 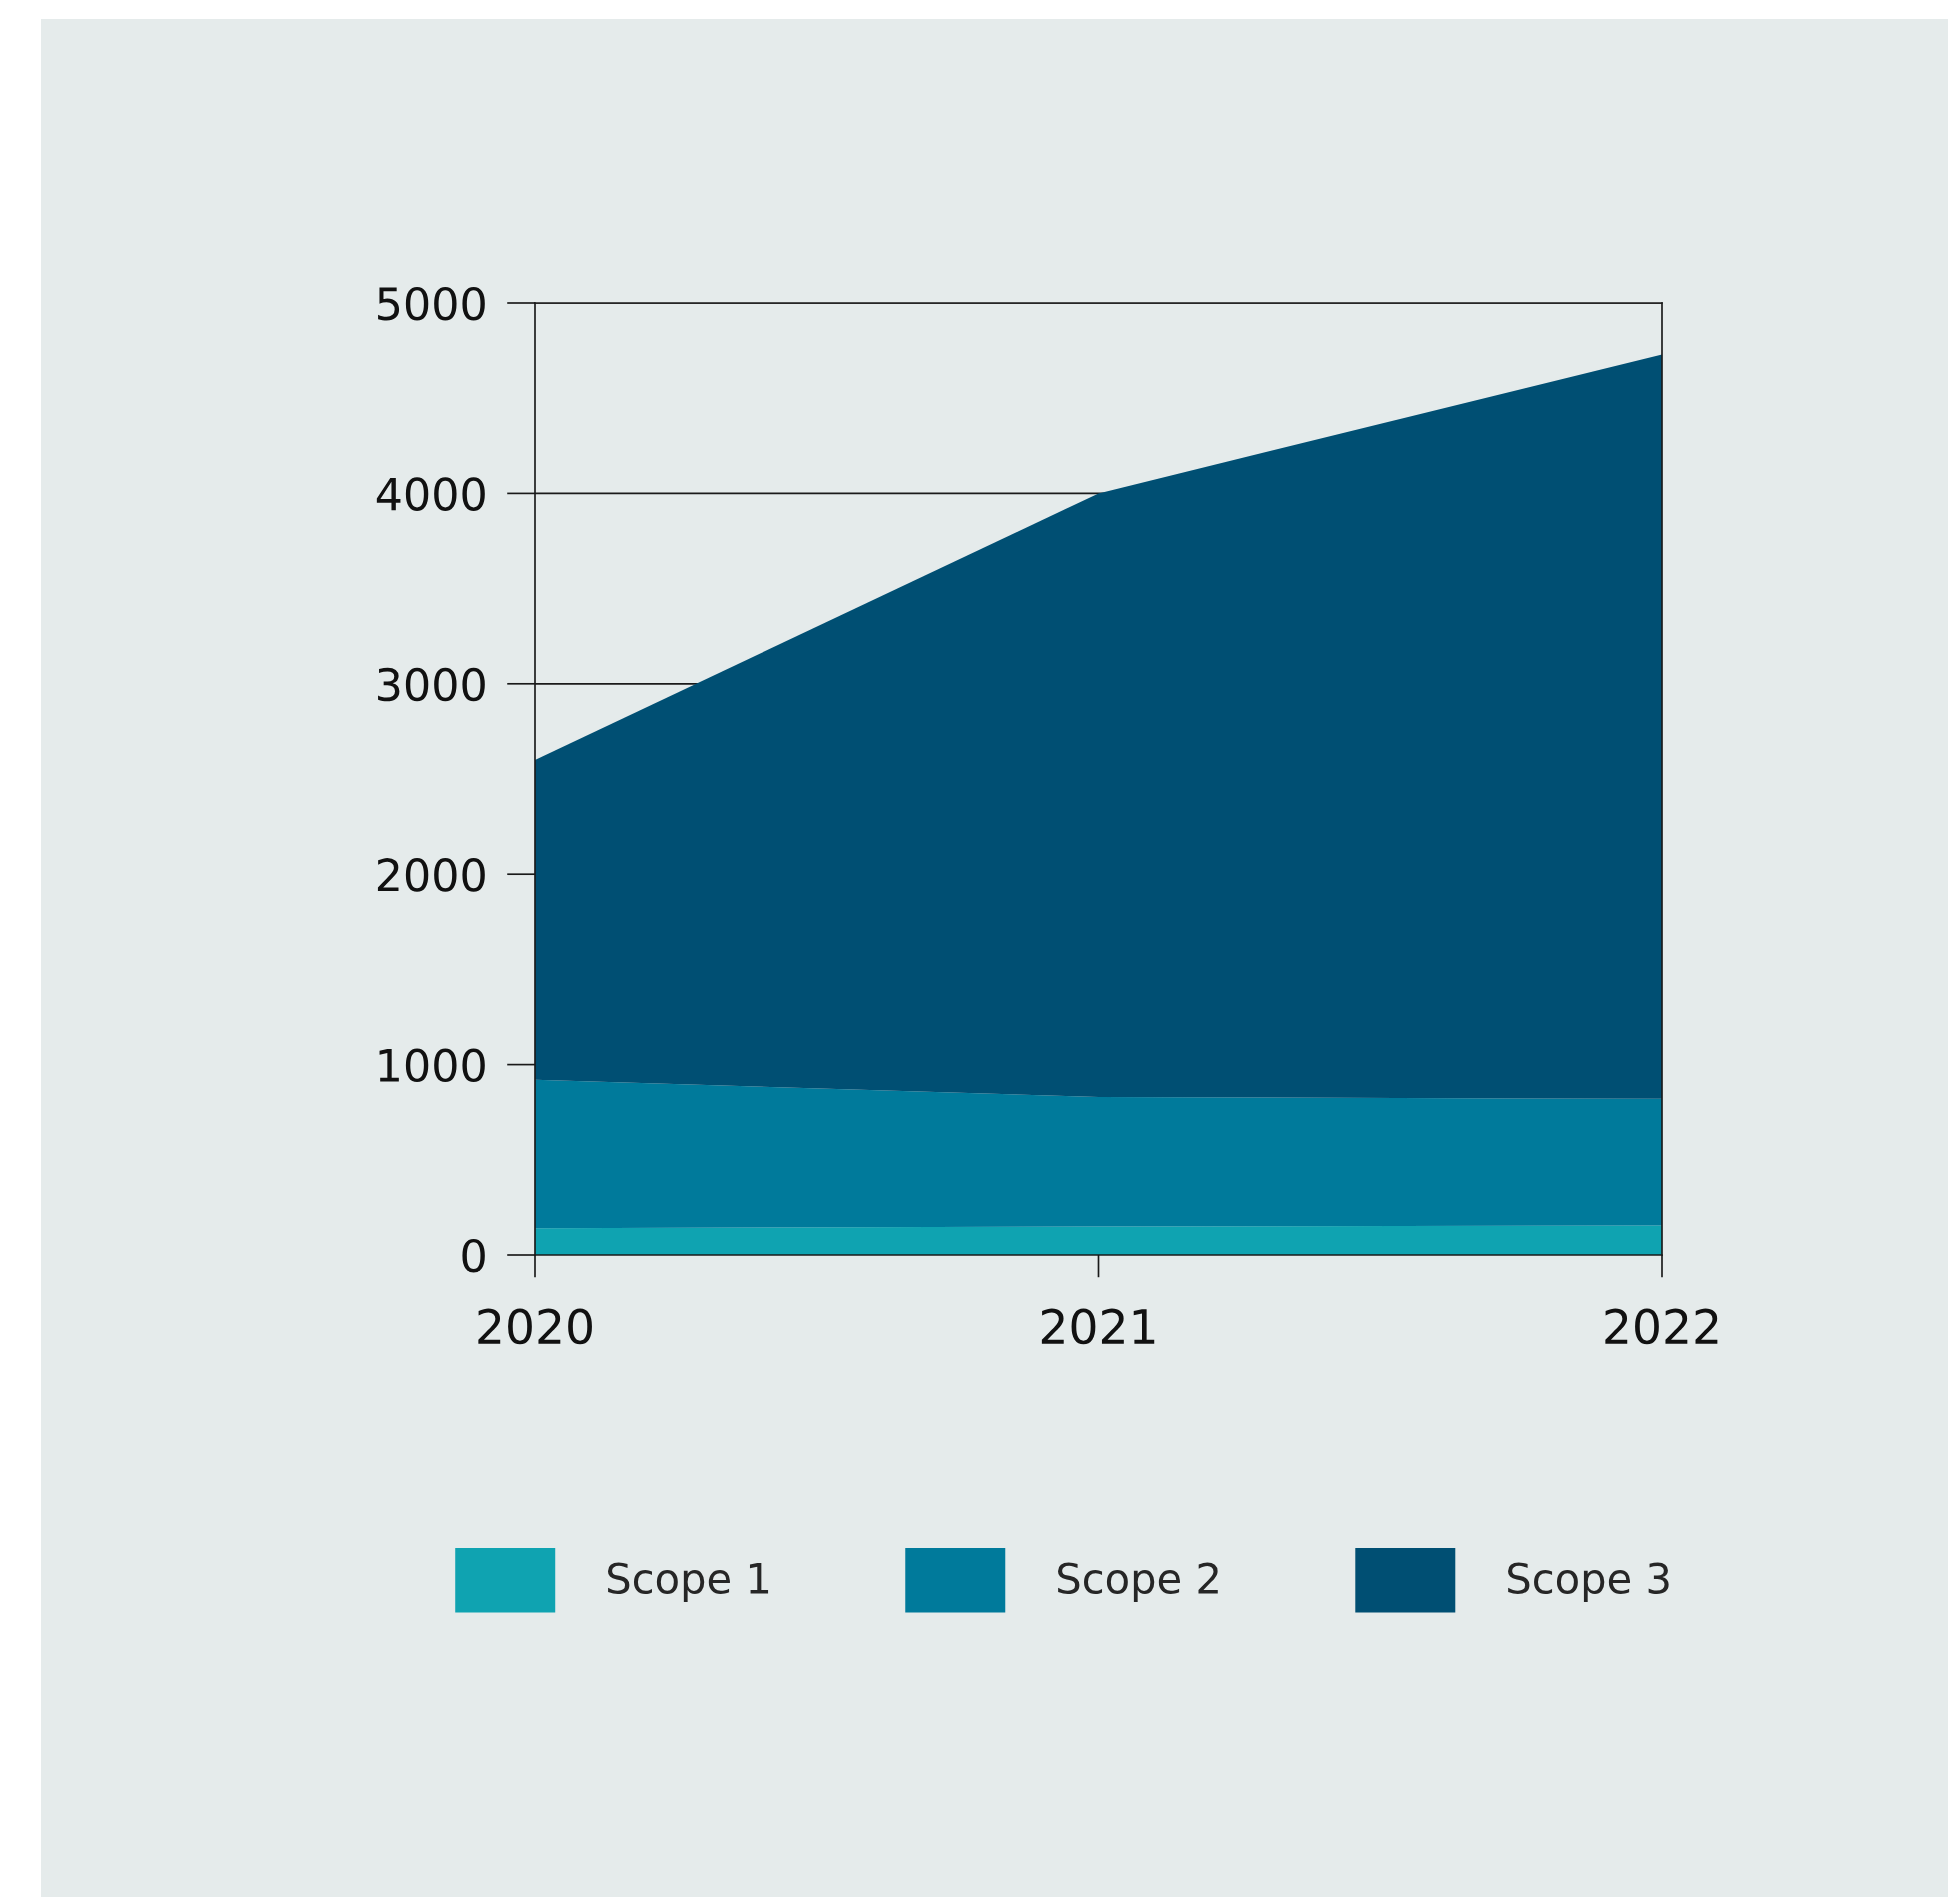 I want to click on x-tick-label: 2022, so click(x=1661, y=1326).